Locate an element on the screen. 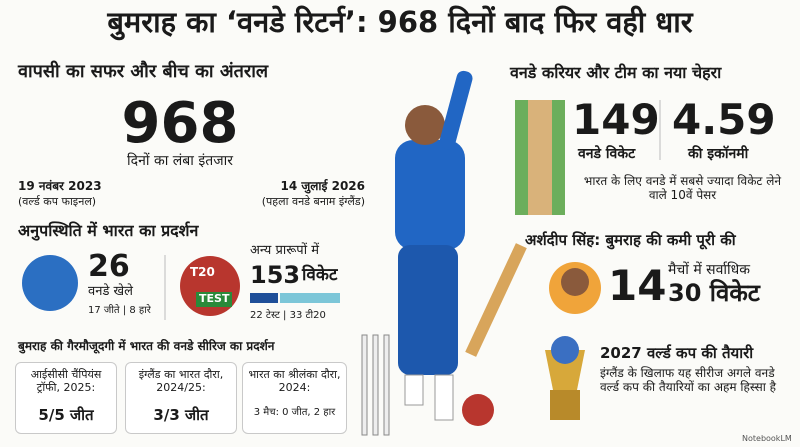 This screenshot has width=800, height=447. series-card: आईसीसी चैंपियंस ट्रॉफी, 2025: 5/5 जीत is located at coordinates (66, 398).